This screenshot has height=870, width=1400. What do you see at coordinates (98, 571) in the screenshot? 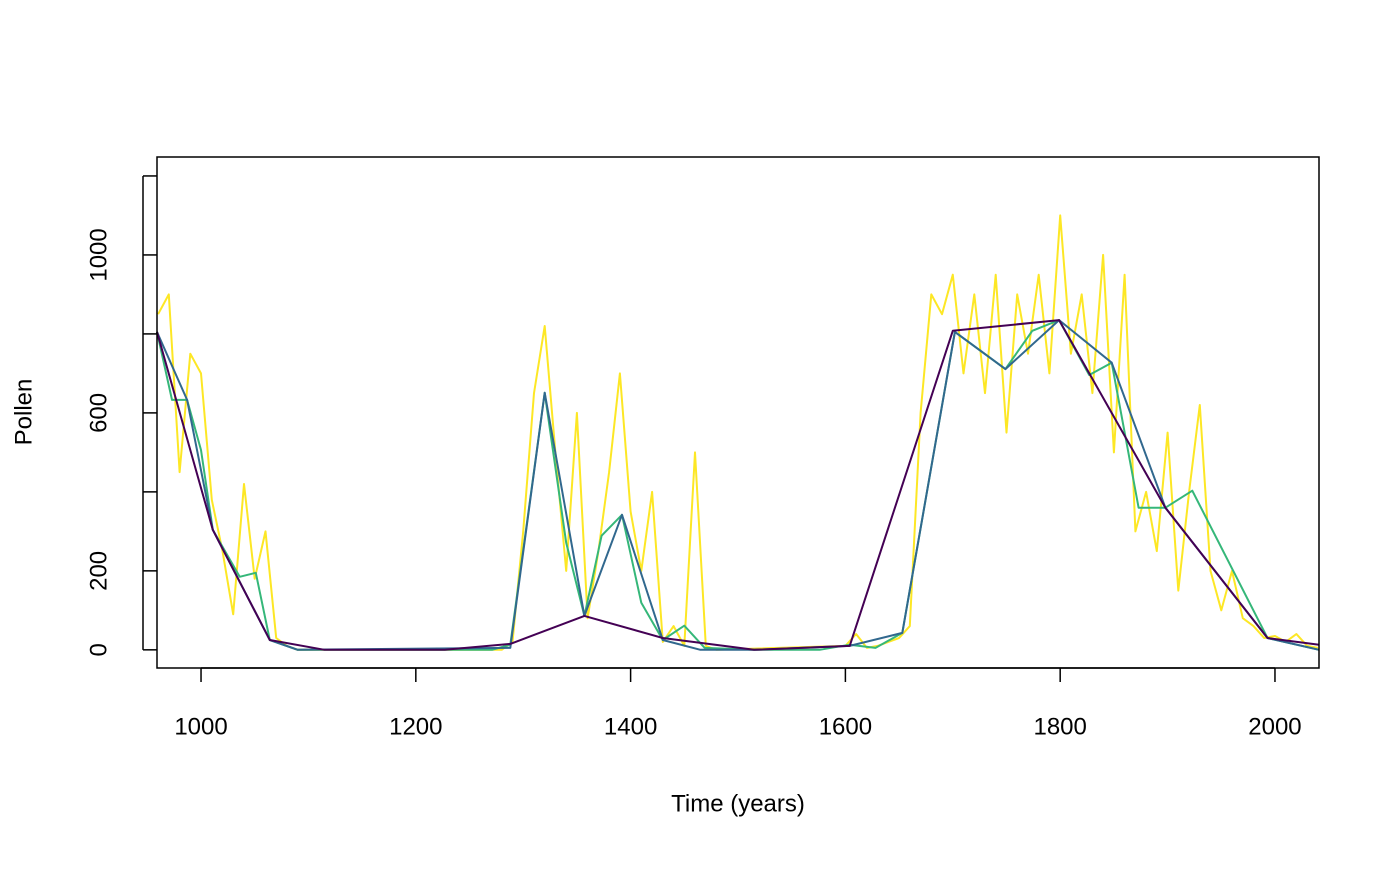
I see `y-tick-label: 200` at bounding box center [98, 571].